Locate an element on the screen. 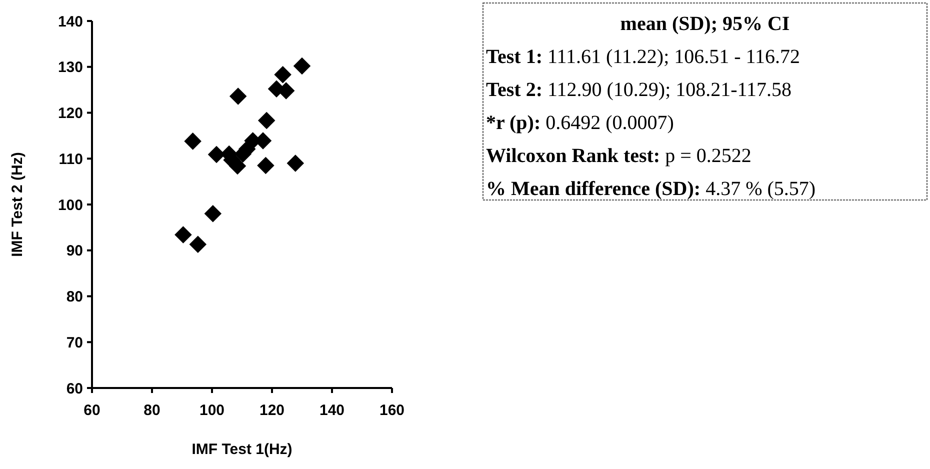  x-axis-title: IMF Test 1(Hz) is located at coordinates (242, 449).